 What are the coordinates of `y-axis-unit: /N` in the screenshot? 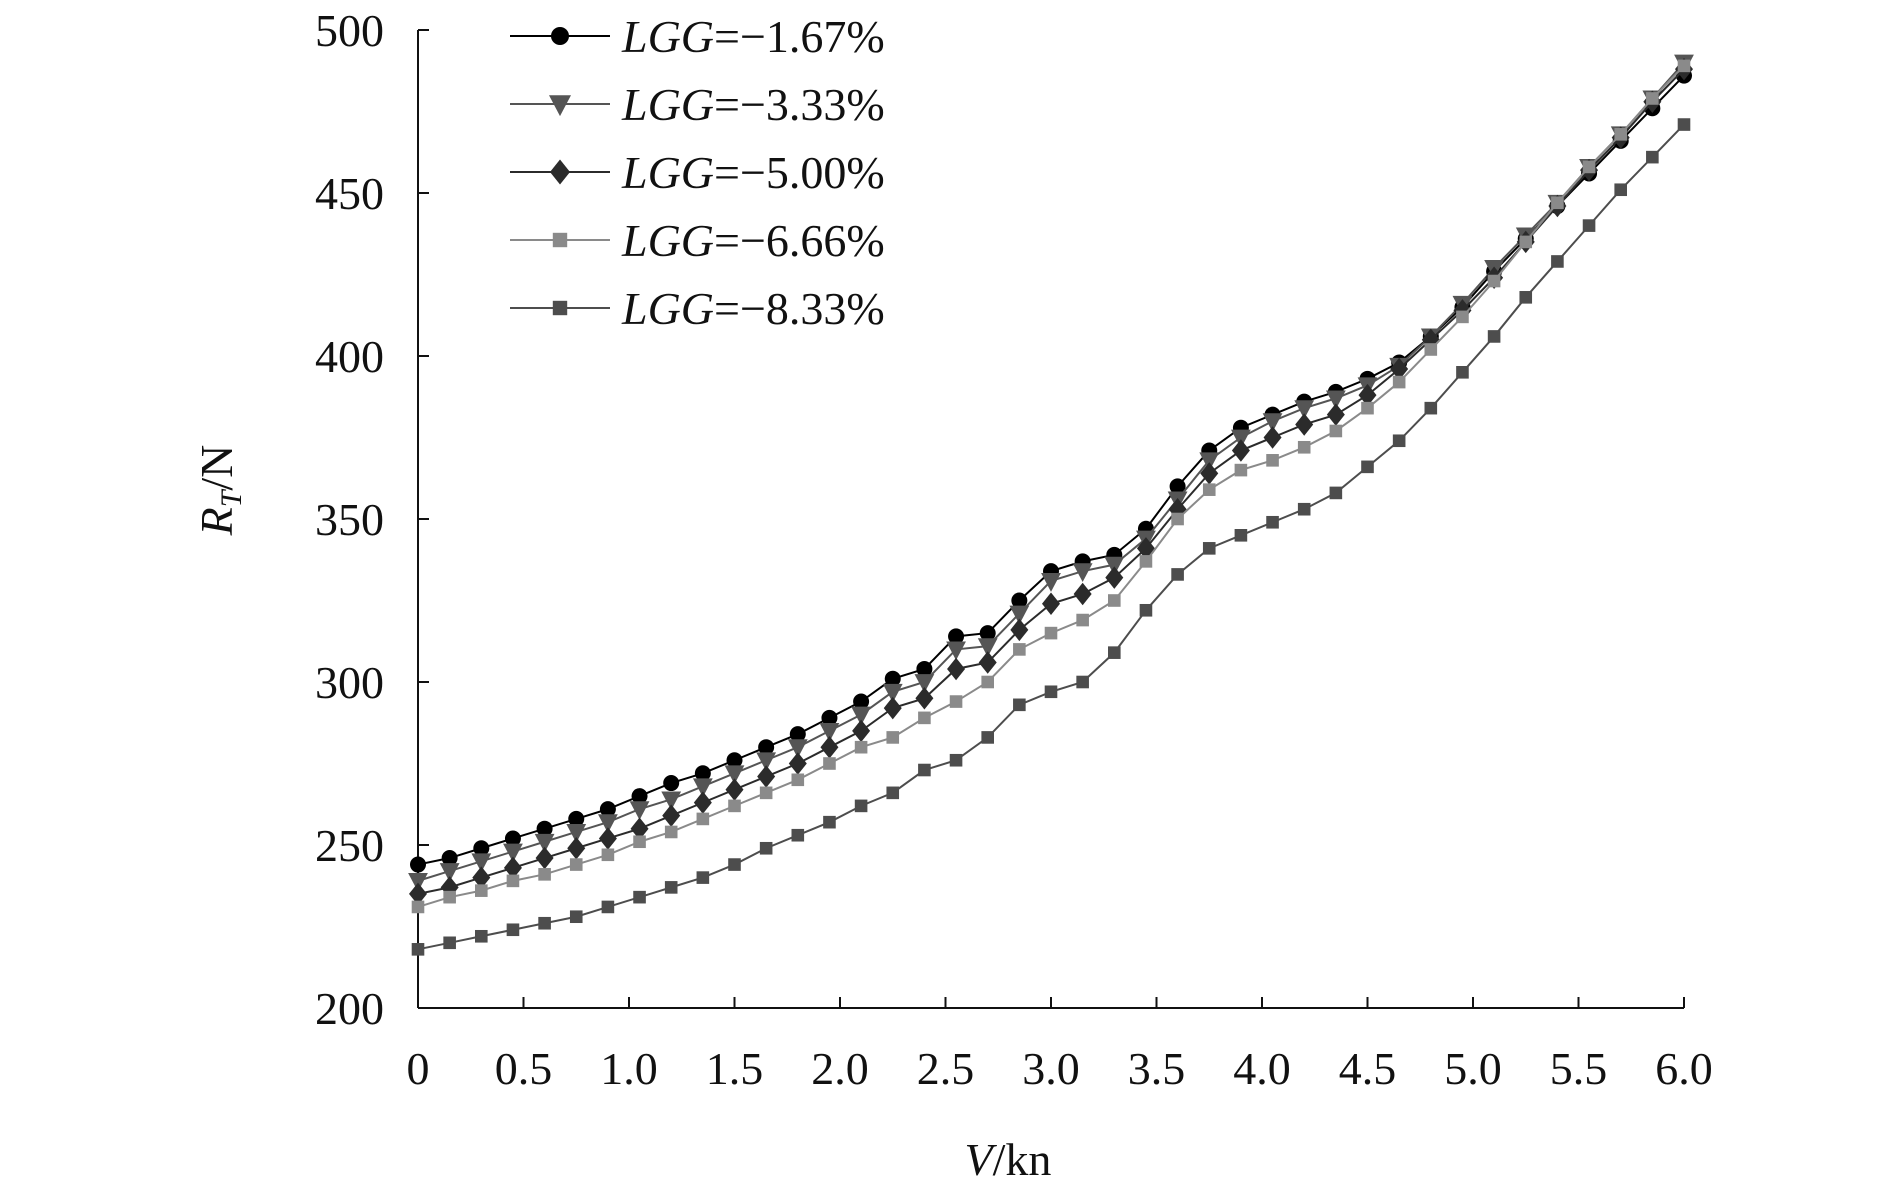 It's located at (216, 468).